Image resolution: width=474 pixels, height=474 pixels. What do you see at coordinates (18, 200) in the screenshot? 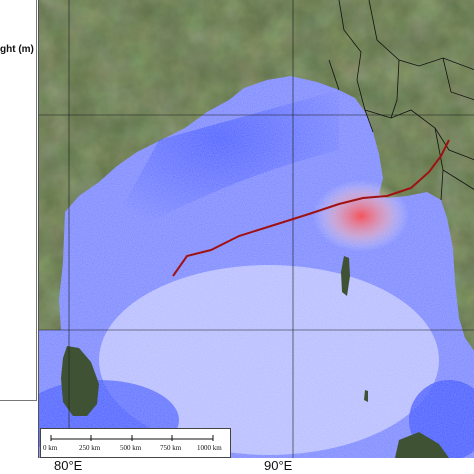
I see `legend-panel: ght (m)` at bounding box center [18, 200].